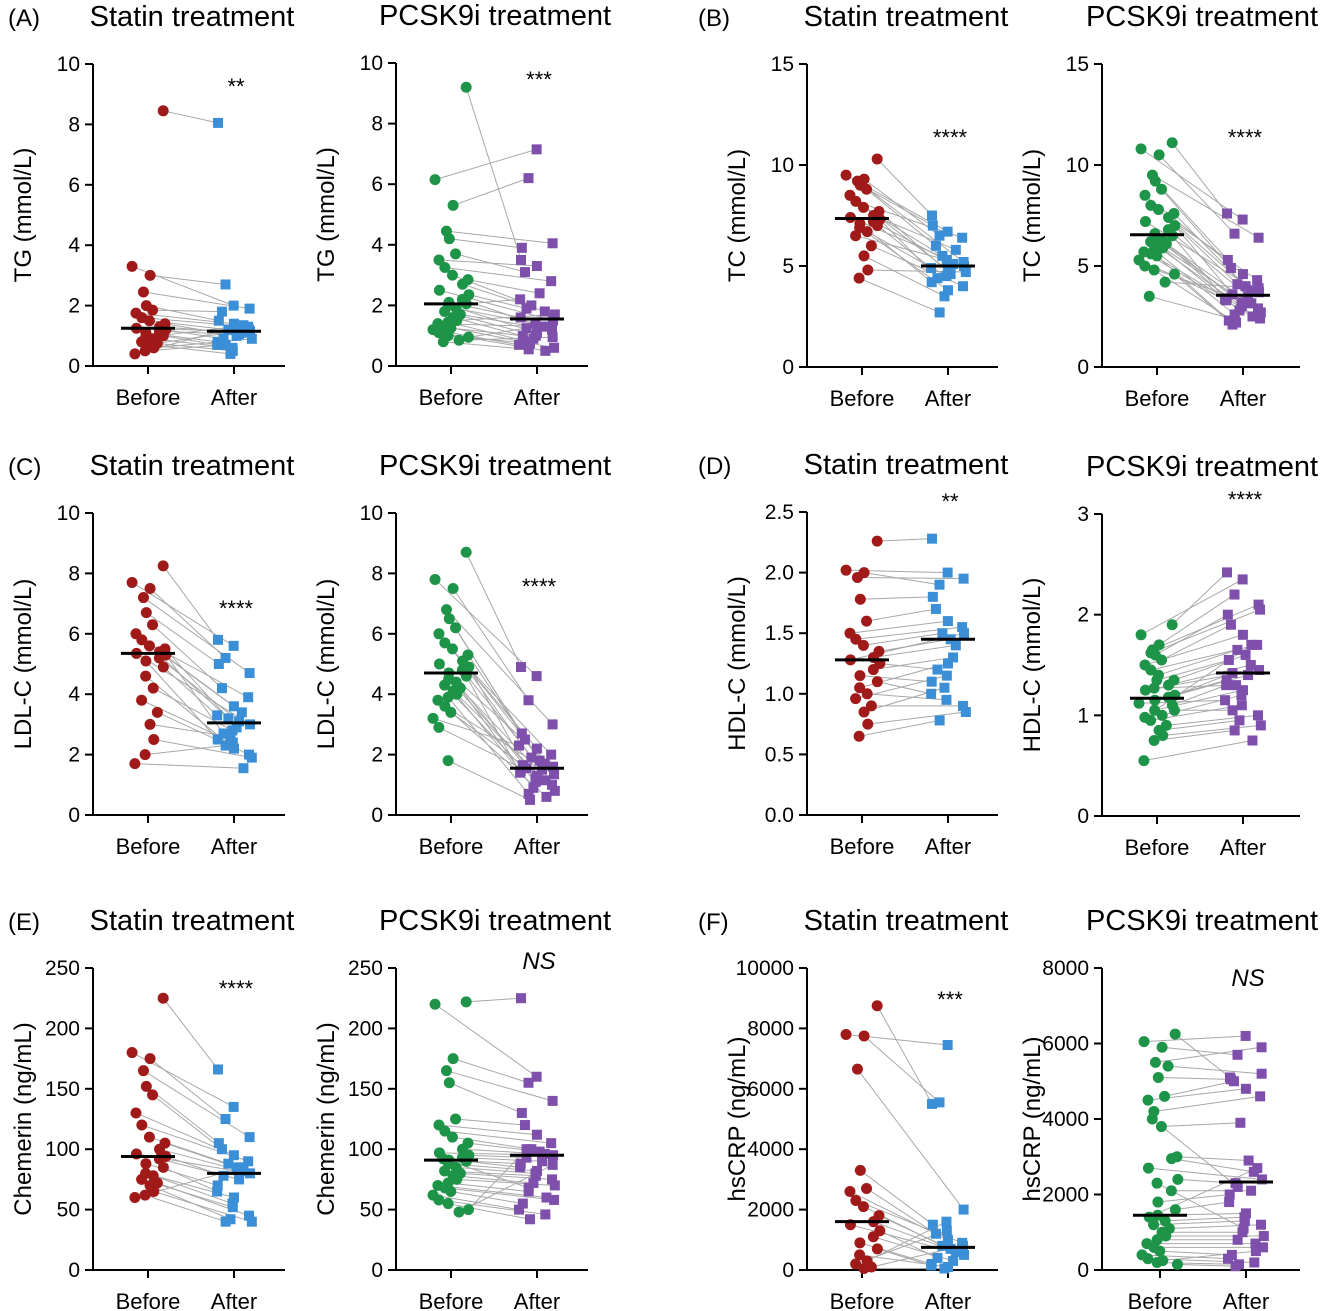 The height and width of the screenshot is (1311, 1322). Describe the element at coordinates (377, 184) in the screenshot. I see `y-tick-label: 6` at that location.